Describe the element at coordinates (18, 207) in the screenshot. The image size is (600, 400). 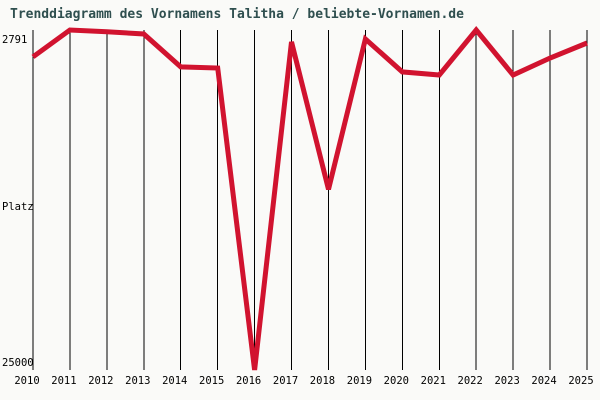
I see `y-axis-title: Platz` at that location.